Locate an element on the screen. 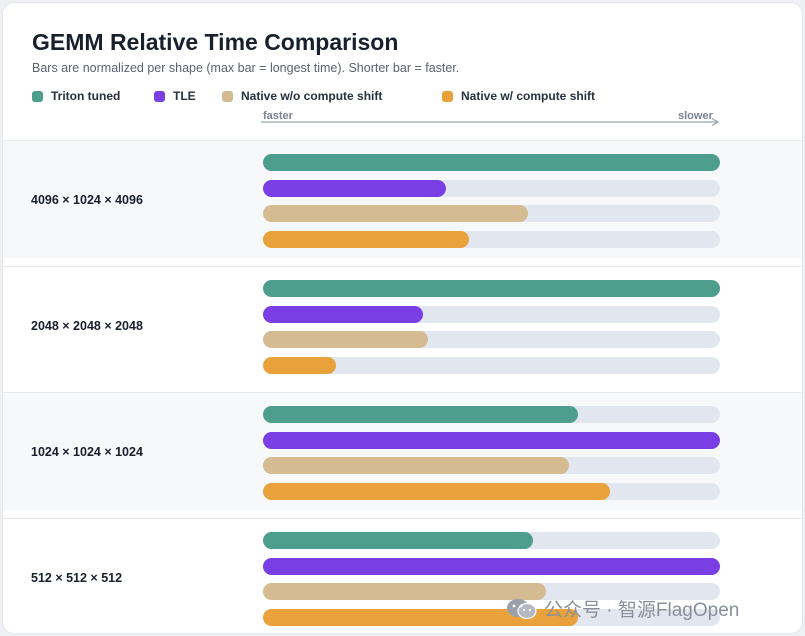 The height and width of the screenshot is (636, 805). category-label: 4096 × 1024 × 4096 is located at coordinates (87, 200).